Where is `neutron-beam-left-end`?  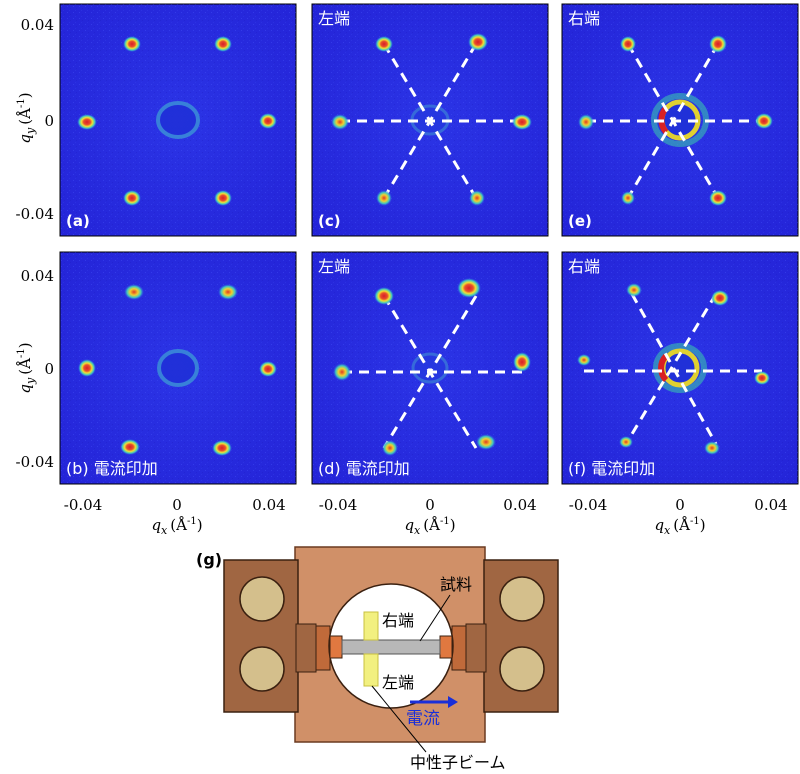
neutron-beam-left-end is located at coordinates (371, 670).